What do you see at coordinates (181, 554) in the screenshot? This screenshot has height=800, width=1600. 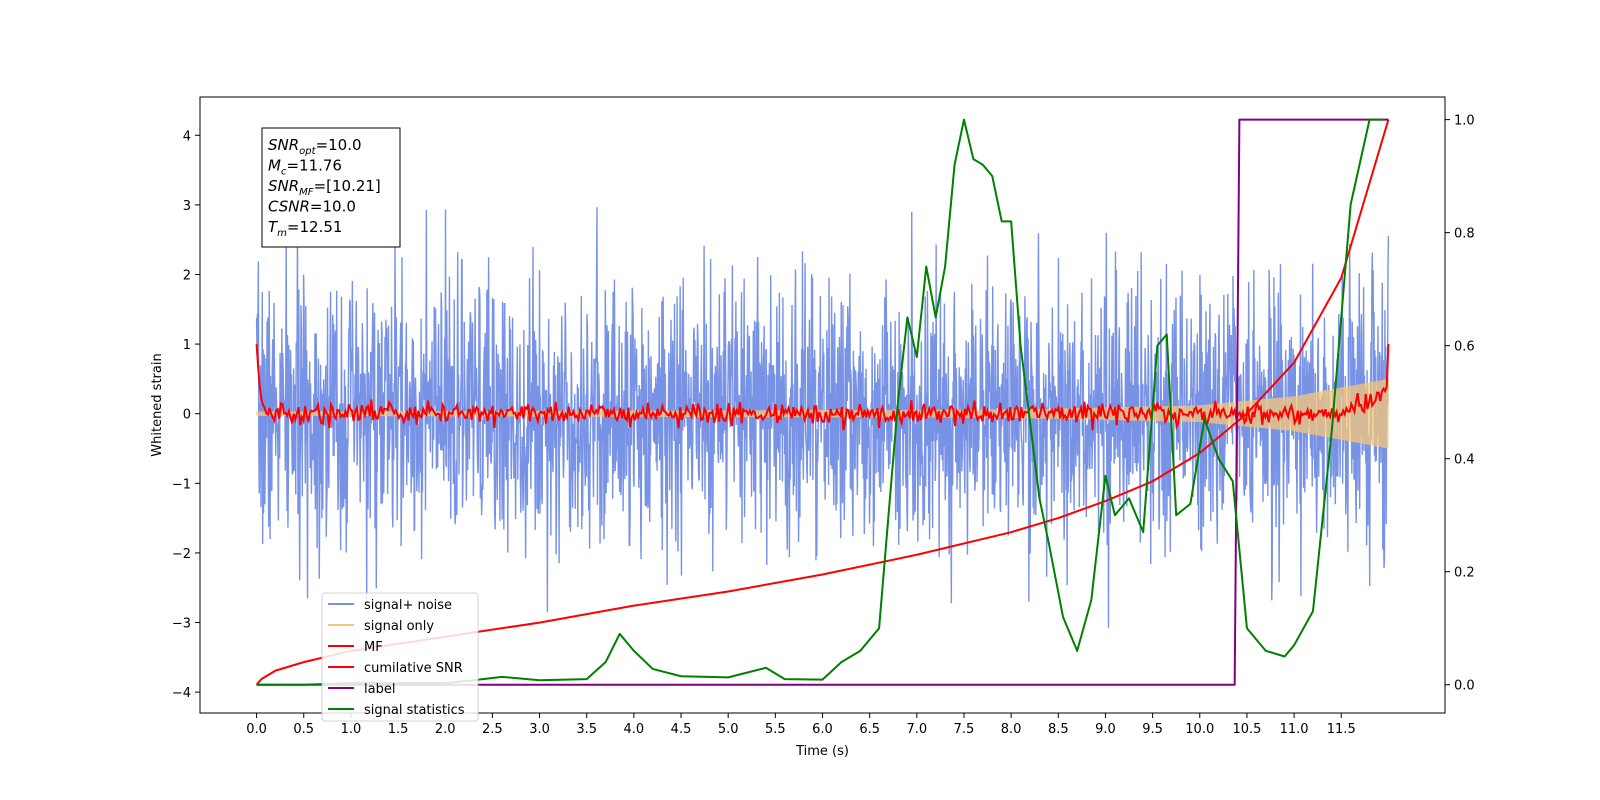 I see `y-left-tick-label: −2` at bounding box center [181, 554].